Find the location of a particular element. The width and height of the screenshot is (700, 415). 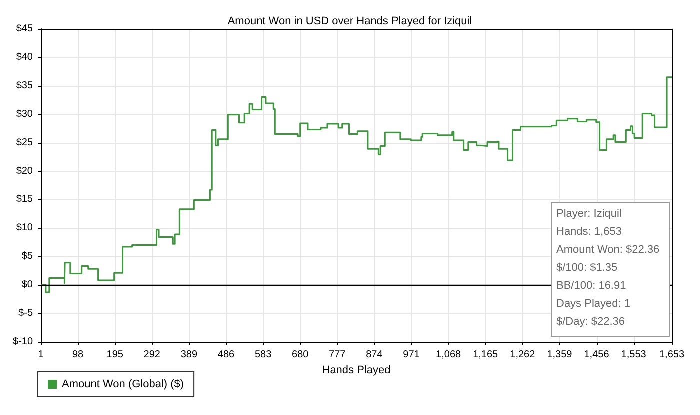

y-tick-label: $30 is located at coordinates (25, 114).